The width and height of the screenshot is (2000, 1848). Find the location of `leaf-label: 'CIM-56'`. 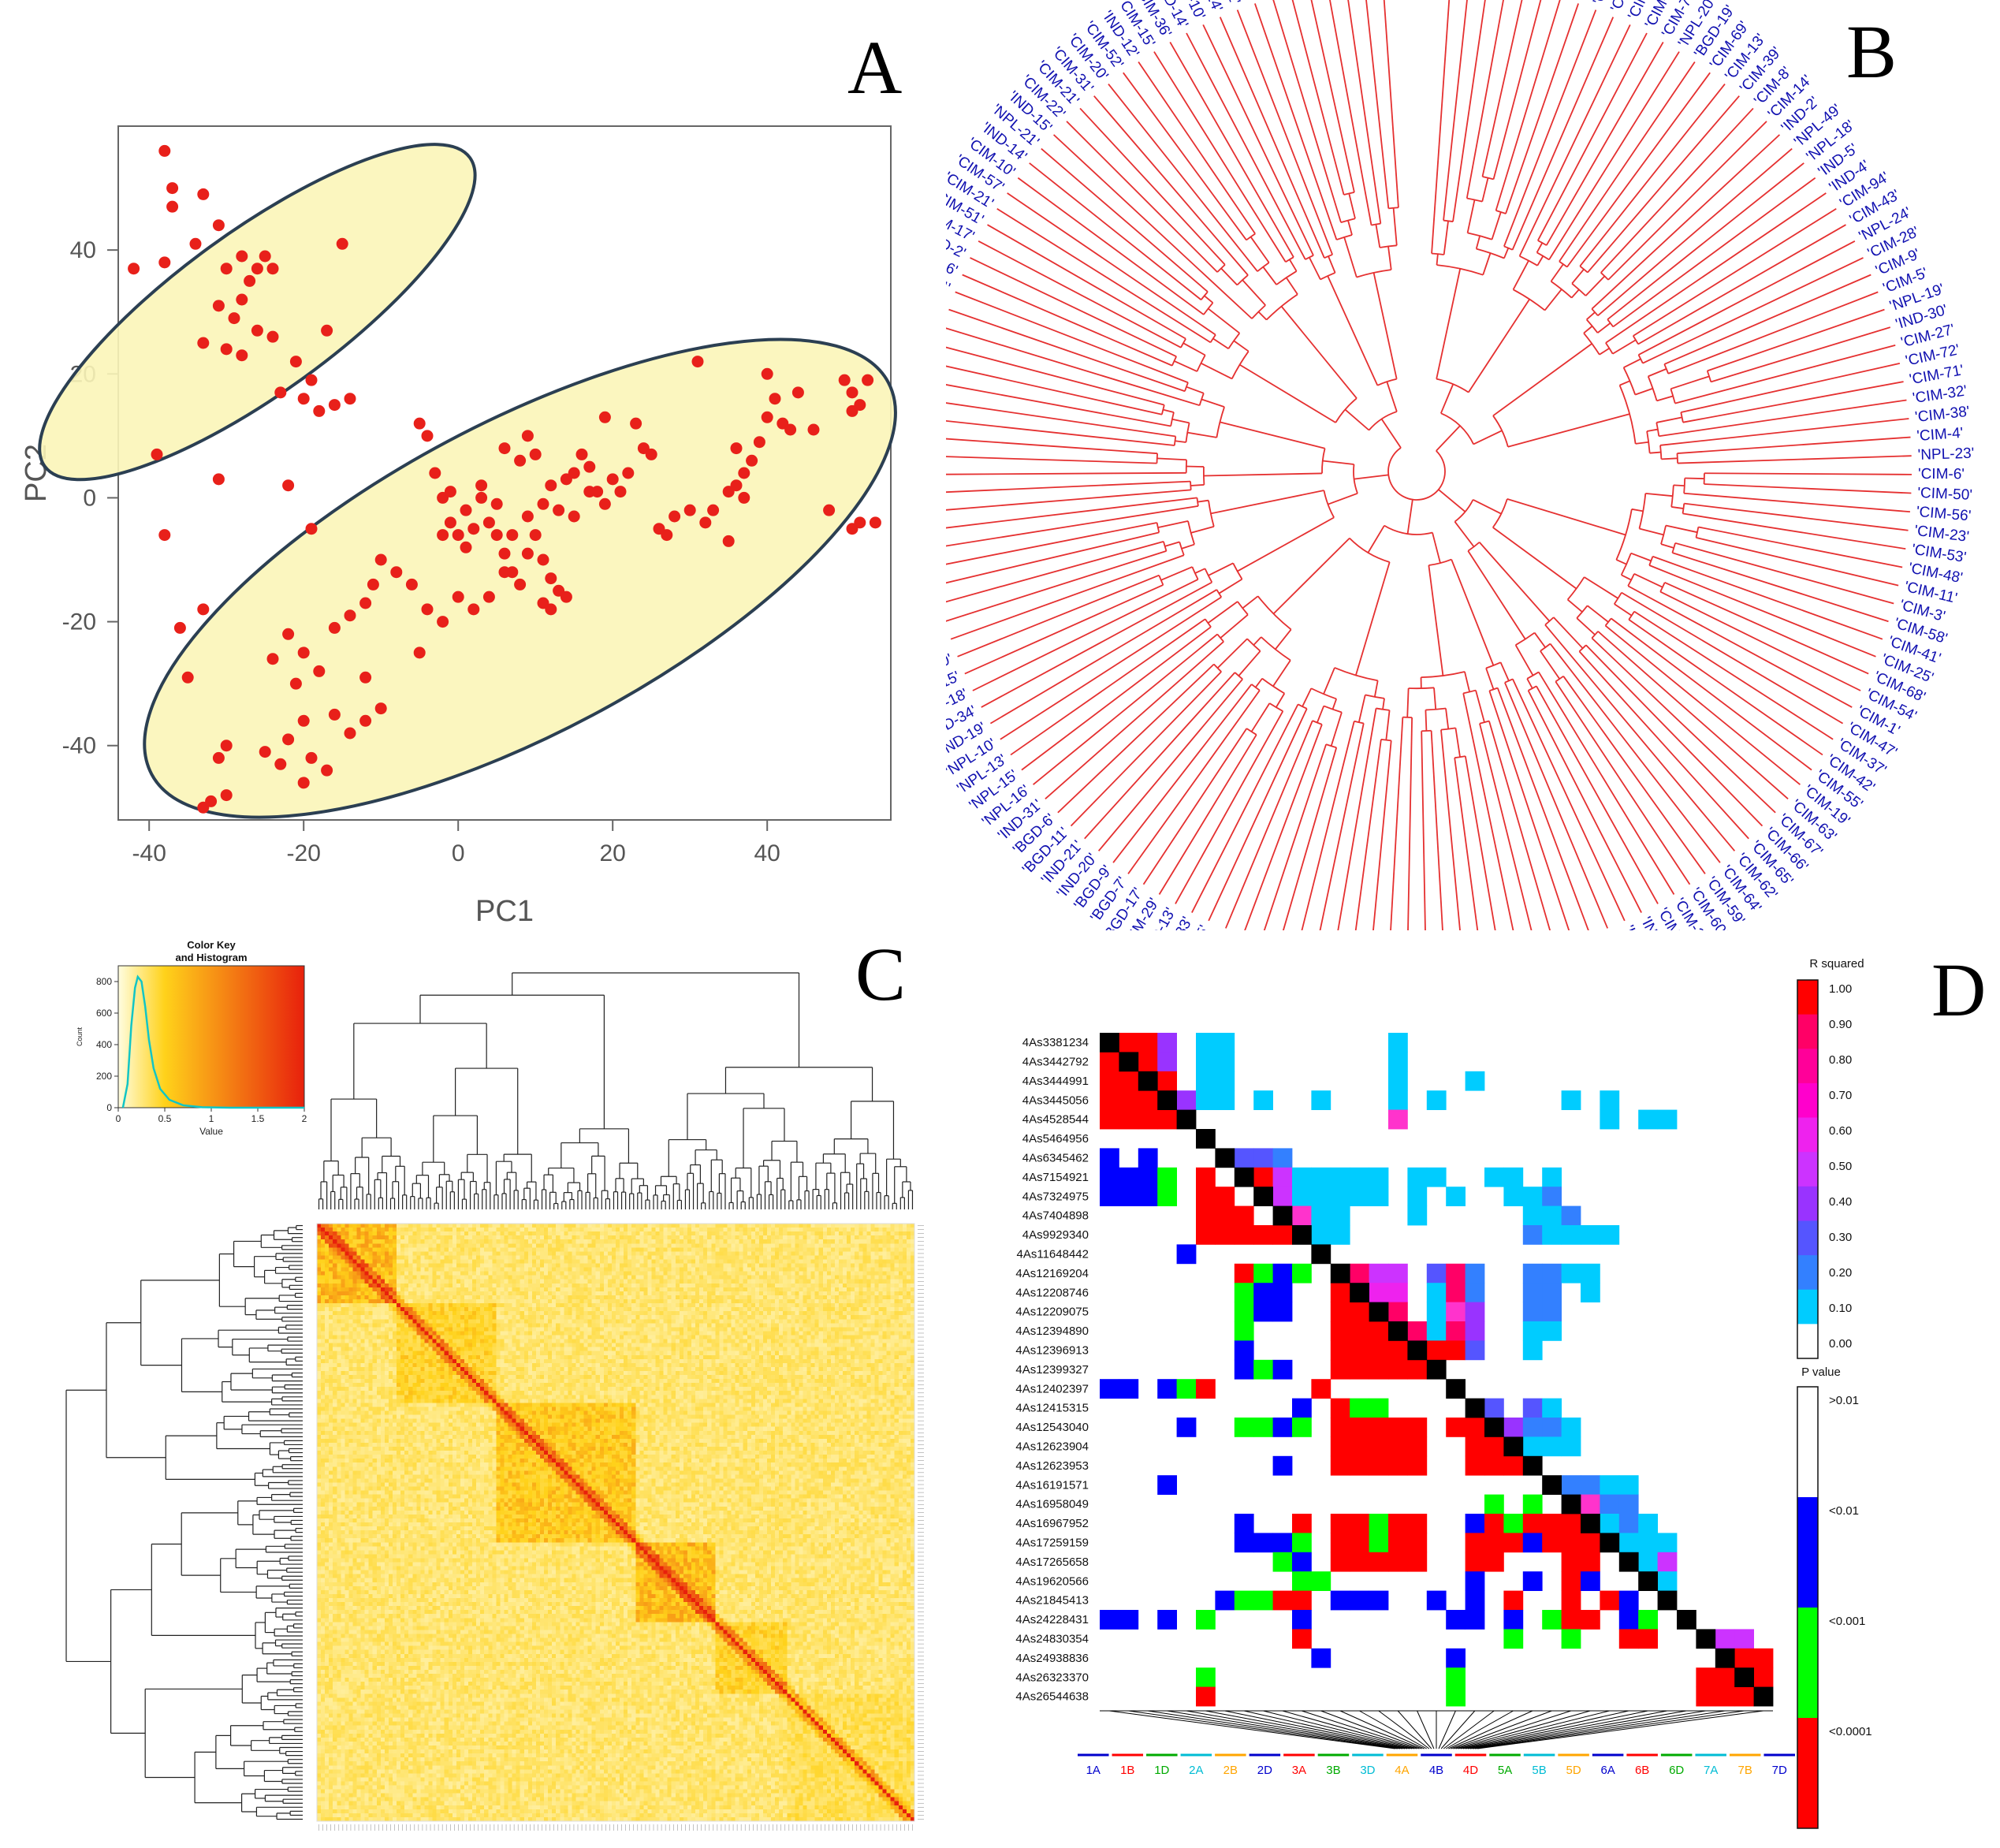

leaf-label: 'CIM-56' is located at coordinates (1944, 514).